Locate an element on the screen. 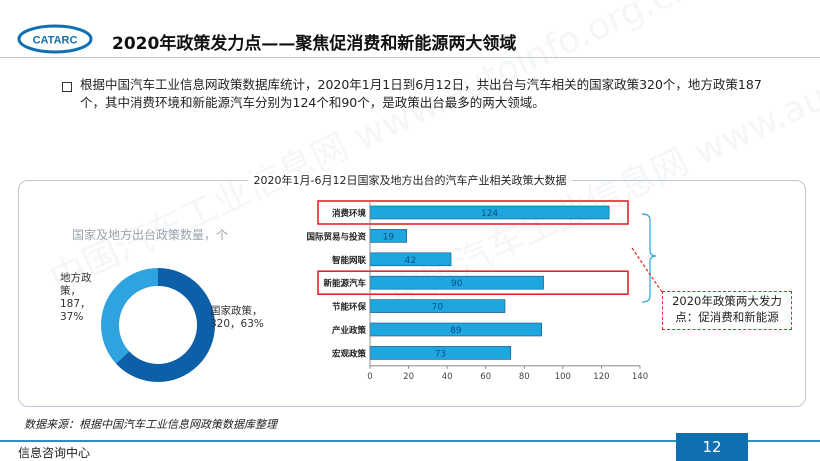 The image size is (820, 461). catarc-logo: CATARC is located at coordinates (55, 39).